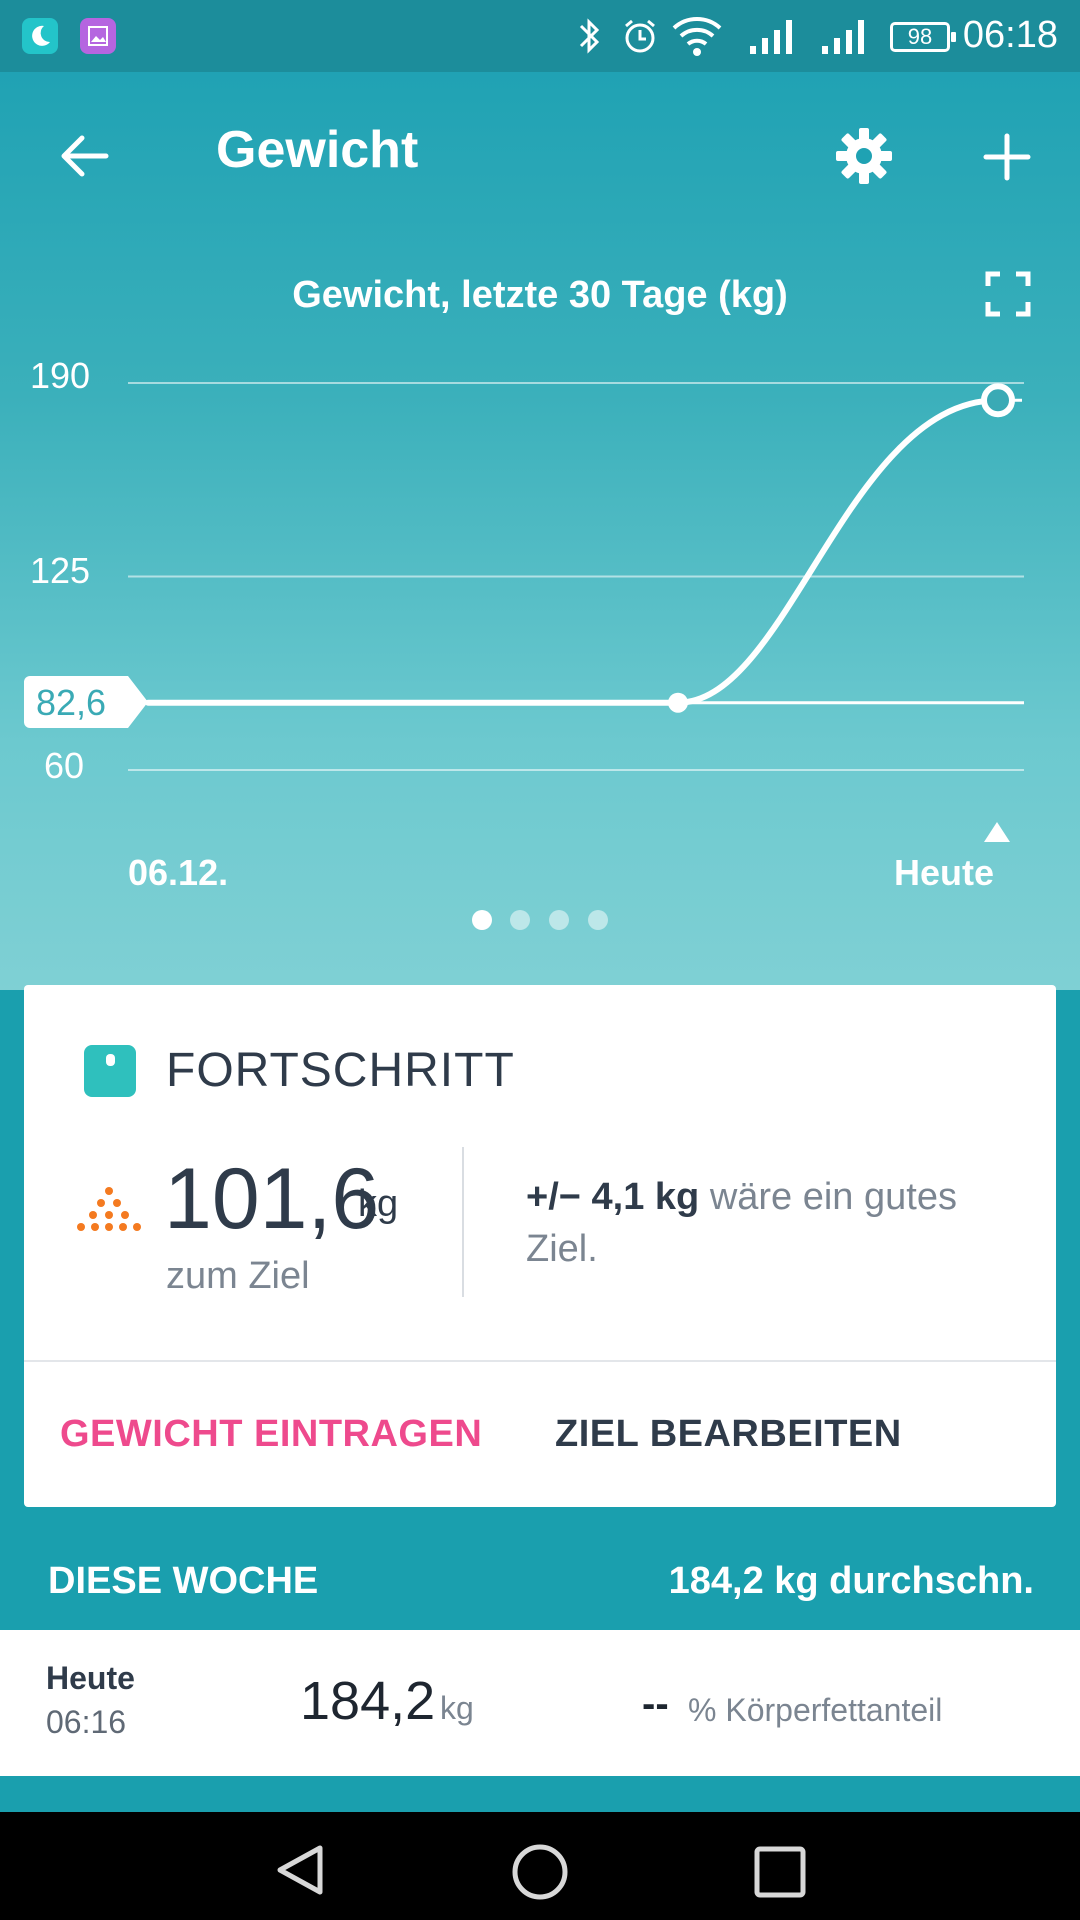 This screenshot has width=1080, height=1920. I want to click on status-bar: 98 06:18, so click(540, 36).